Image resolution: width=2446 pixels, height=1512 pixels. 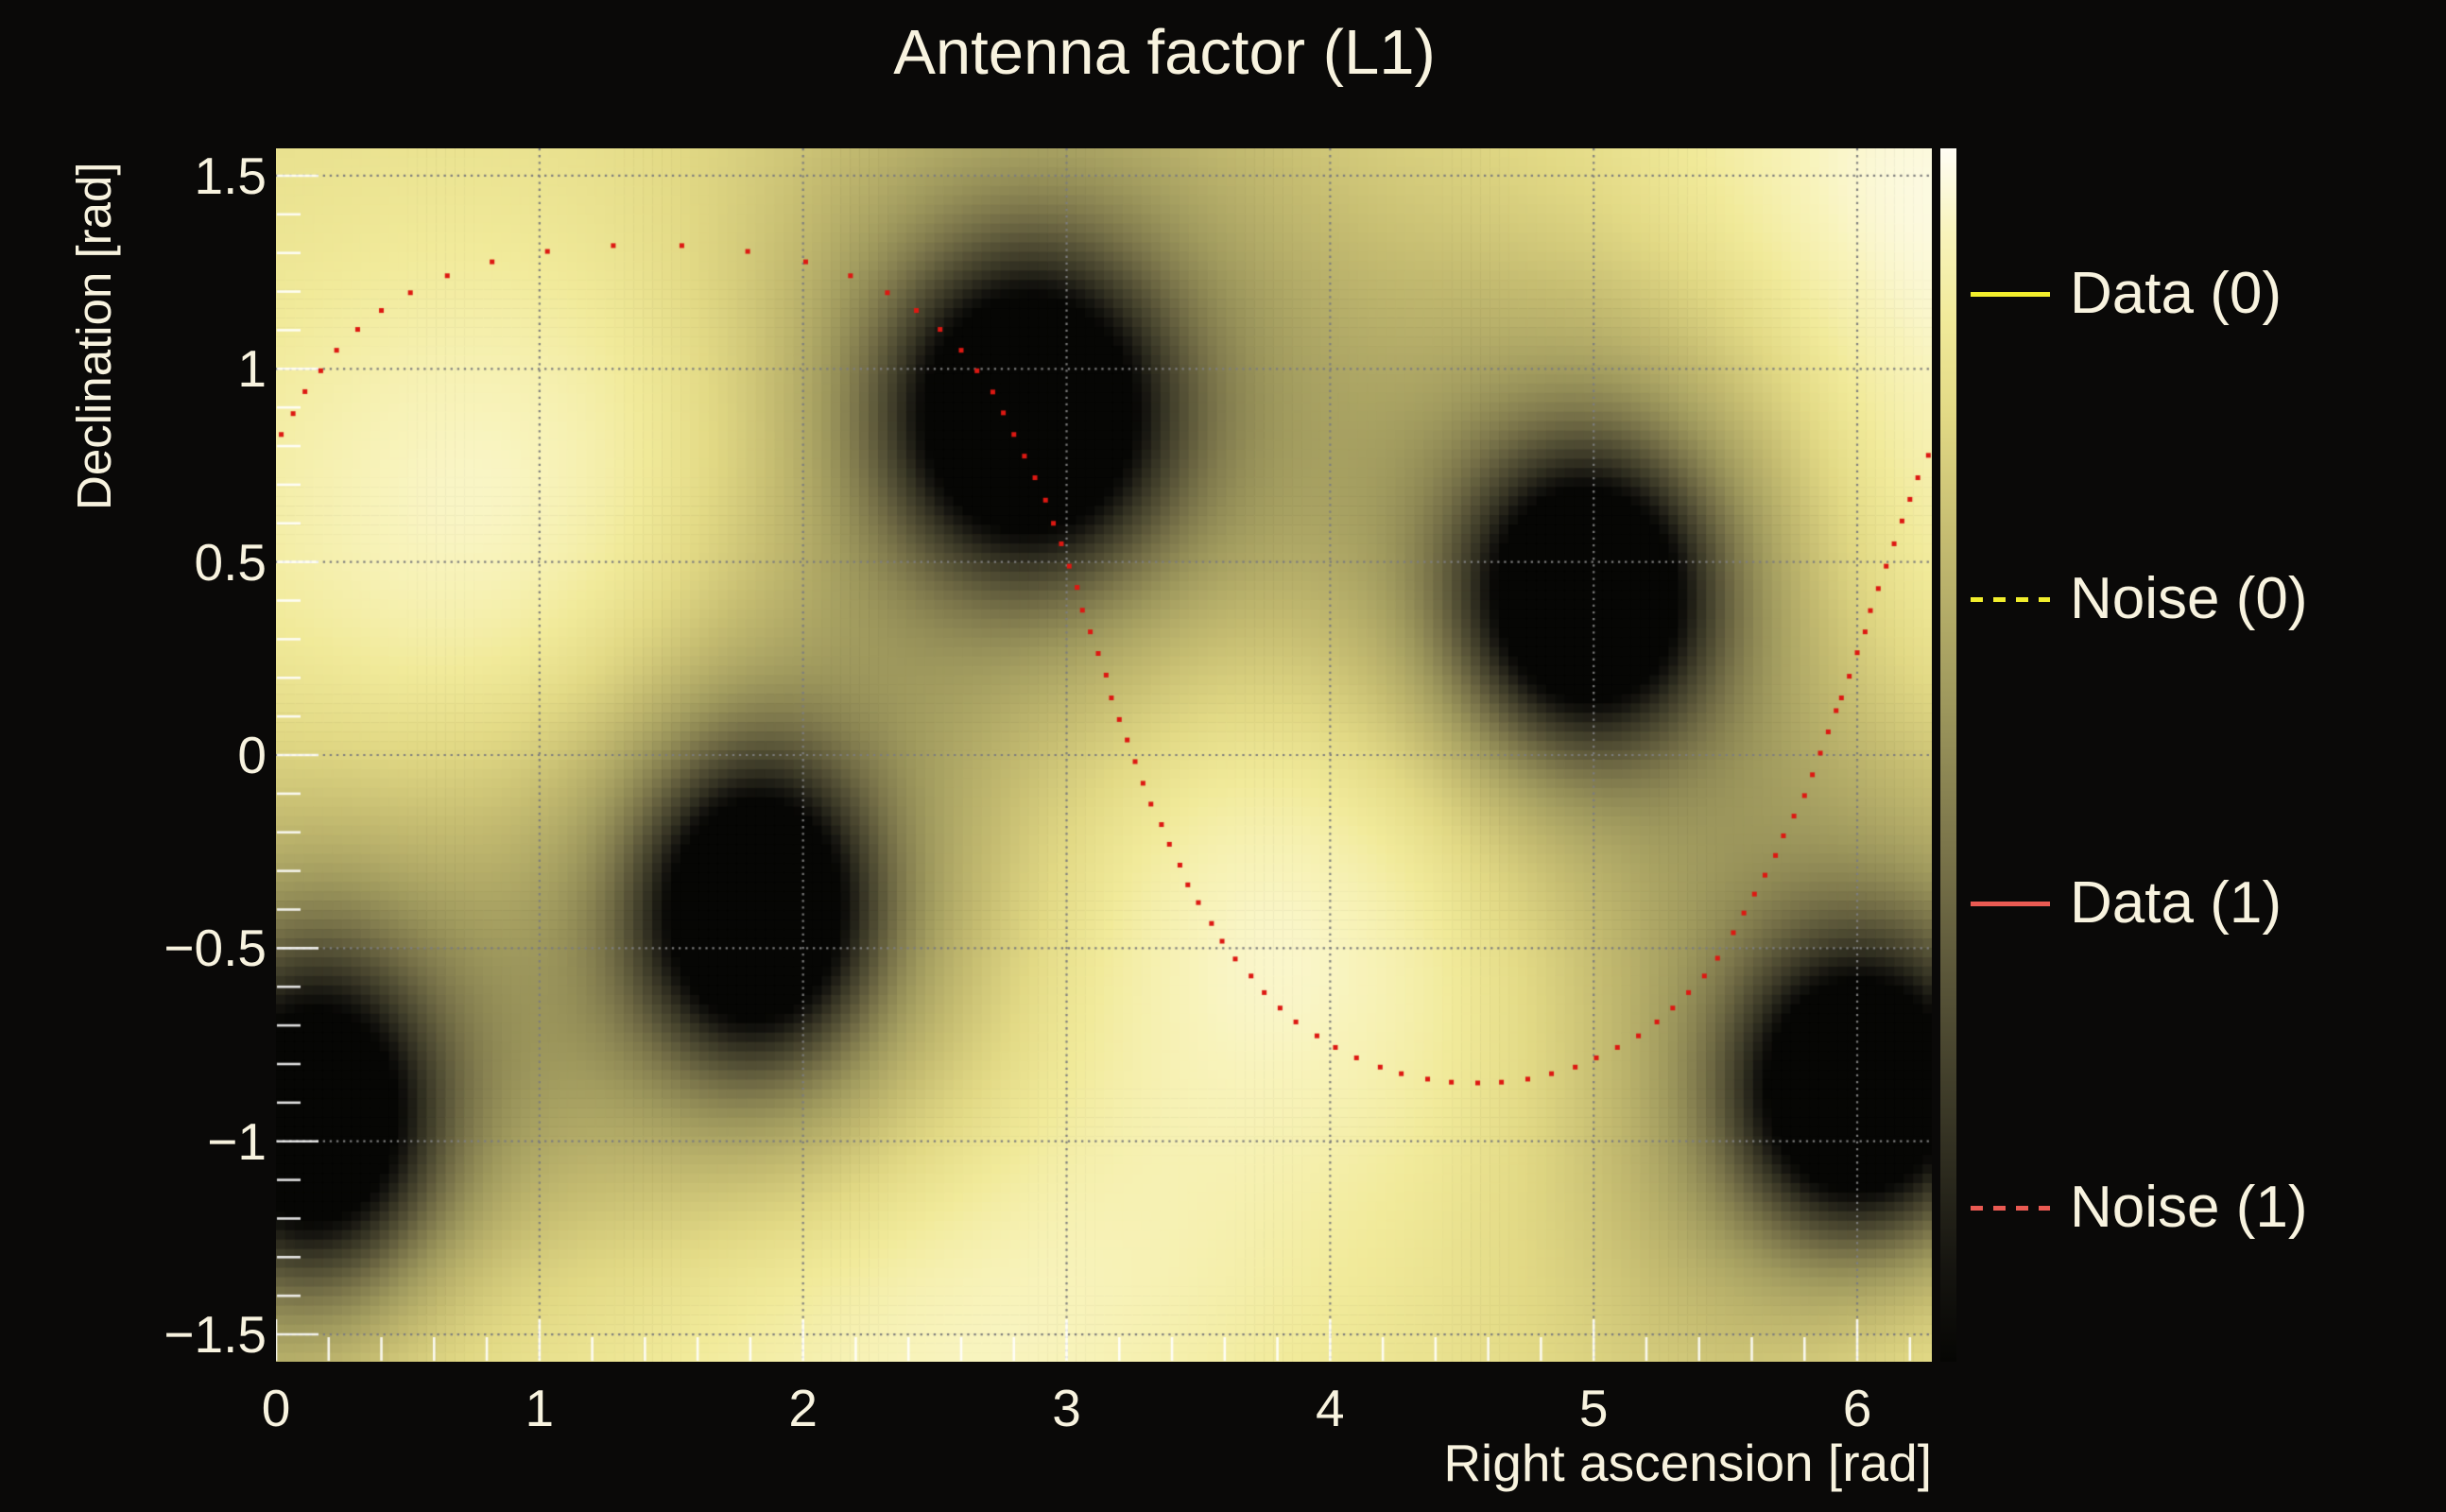 I want to click on x-tick-label: 2, so click(x=803, y=1408).